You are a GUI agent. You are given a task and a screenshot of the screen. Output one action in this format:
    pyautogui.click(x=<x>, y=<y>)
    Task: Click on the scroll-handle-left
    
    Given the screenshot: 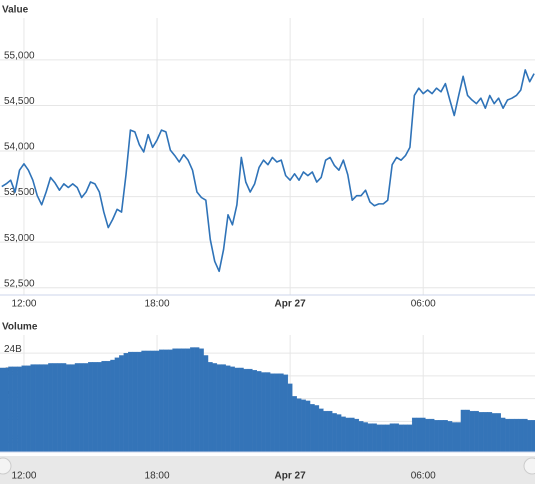 What is the action you would take?
    pyautogui.click(x=6, y=466)
    